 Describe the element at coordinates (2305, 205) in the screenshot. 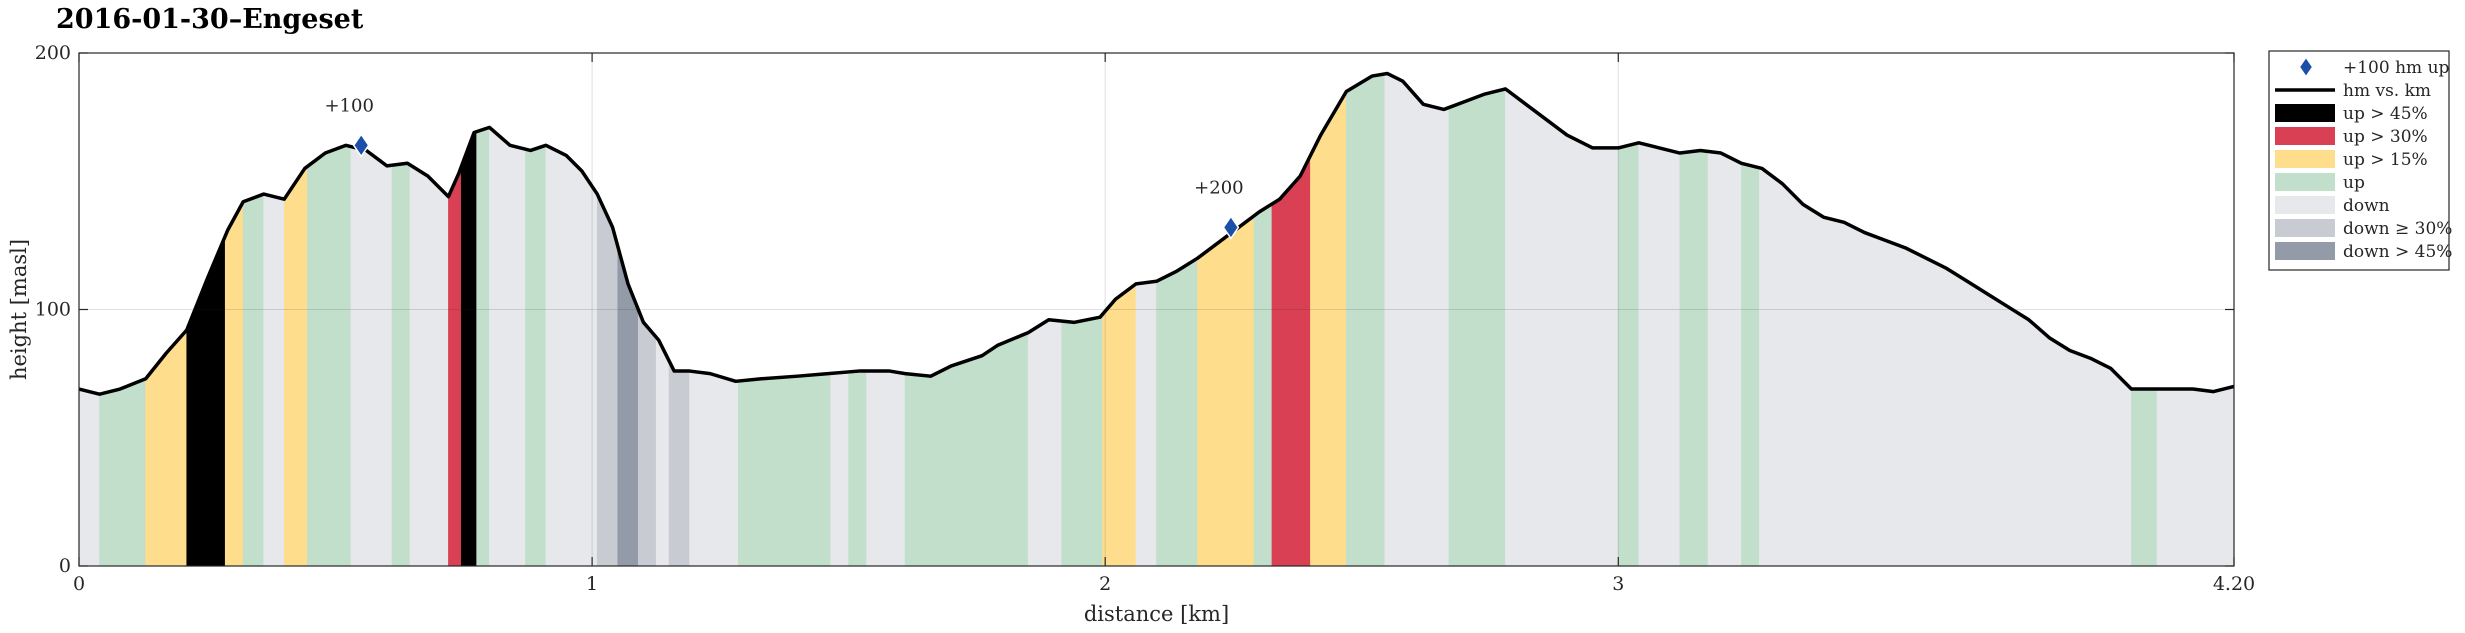

I see `legend-down-swatch` at that location.